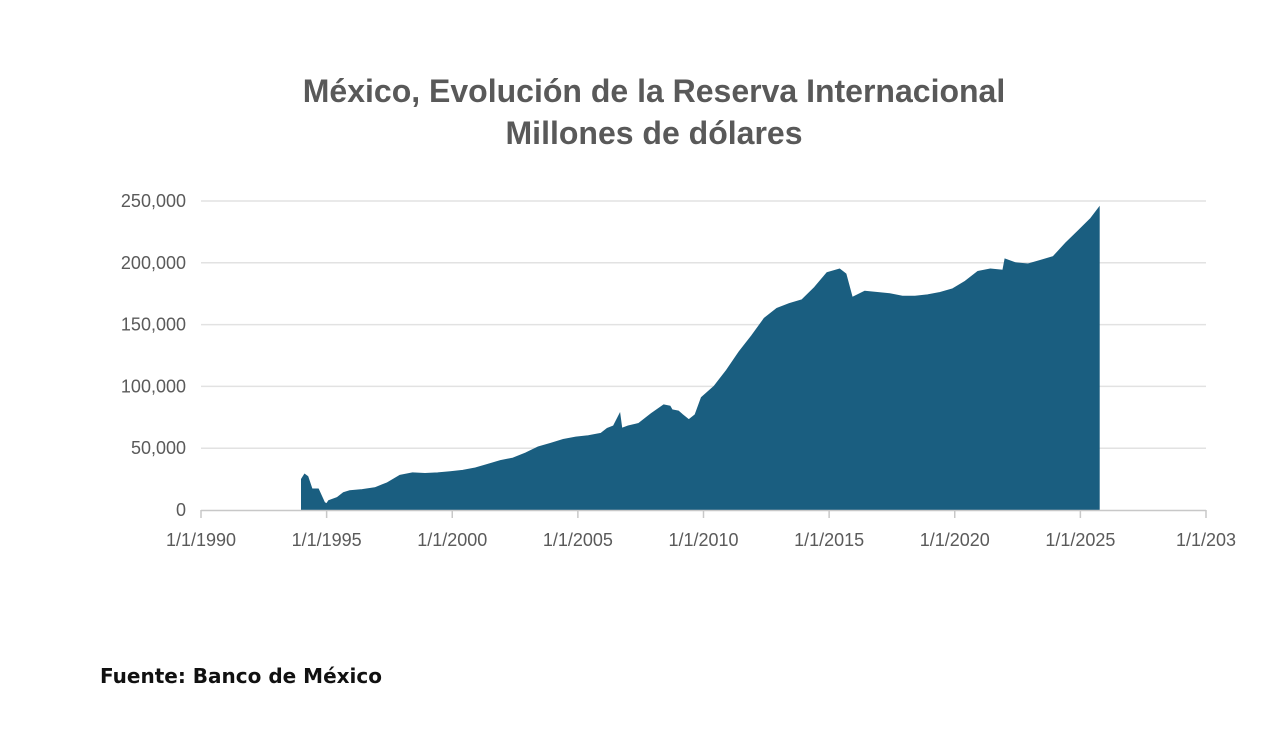  I want to click on x-tick-label: 1/1/2005, so click(578, 540).